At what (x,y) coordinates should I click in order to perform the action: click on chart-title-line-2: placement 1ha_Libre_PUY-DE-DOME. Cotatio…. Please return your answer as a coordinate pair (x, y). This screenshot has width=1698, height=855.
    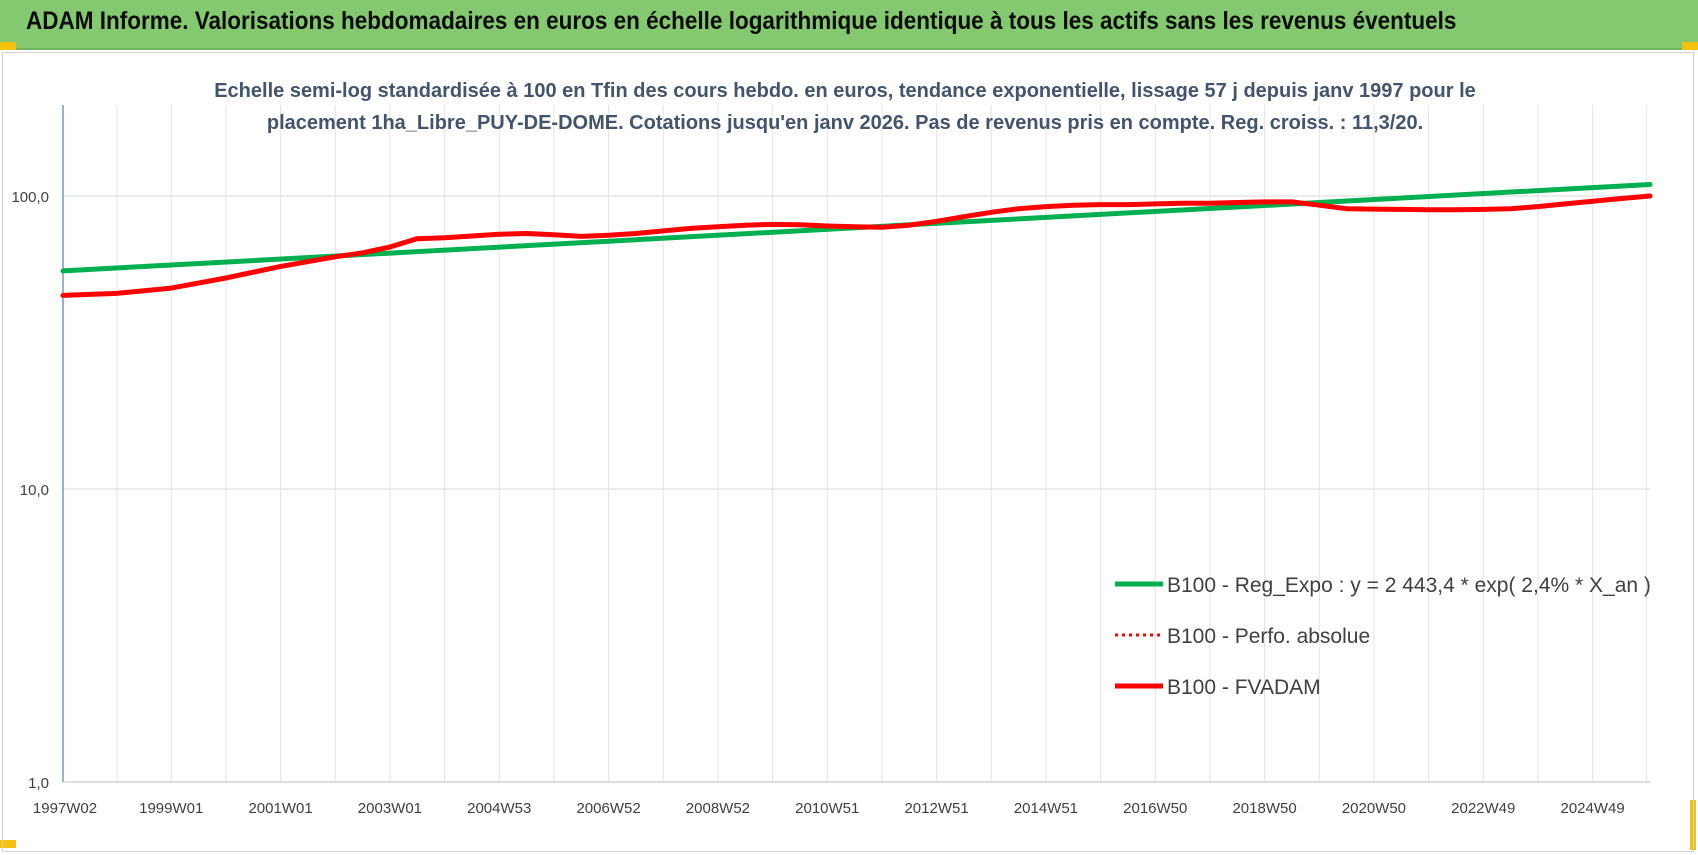
    Looking at the image, I should click on (845, 123).